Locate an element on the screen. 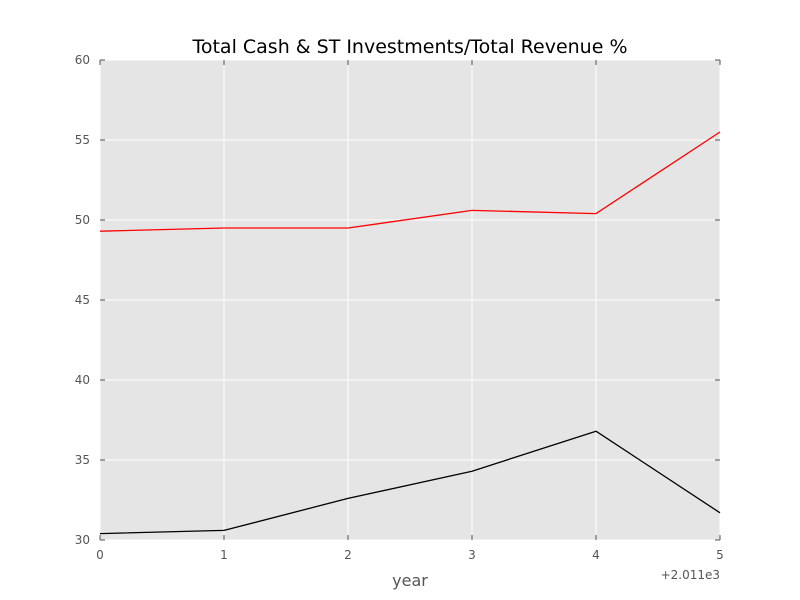 This screenshot has width=800, height=600. y-tick-label: 60 is located at coordinates (82, 60).